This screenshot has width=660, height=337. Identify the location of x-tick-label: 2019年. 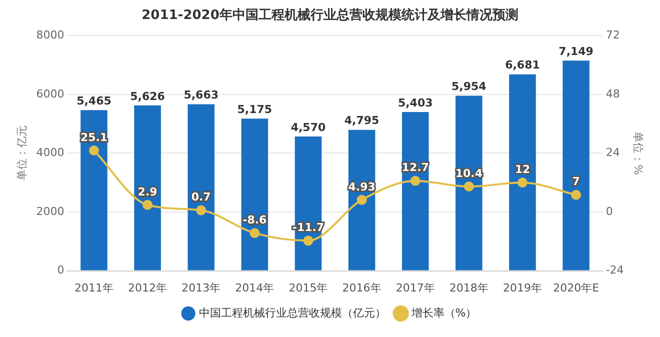
(522, 287).